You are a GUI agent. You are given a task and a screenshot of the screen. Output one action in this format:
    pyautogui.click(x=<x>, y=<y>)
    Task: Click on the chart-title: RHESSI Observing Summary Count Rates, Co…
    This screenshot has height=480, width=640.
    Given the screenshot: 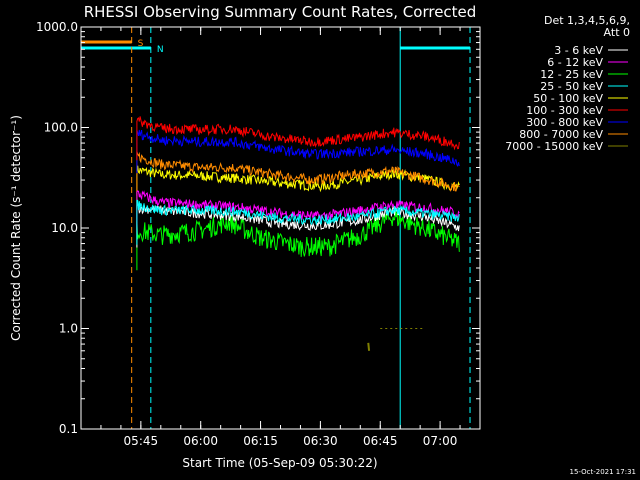 What is the action you would take?
    pyautogui.click(x=280, y=12)
    